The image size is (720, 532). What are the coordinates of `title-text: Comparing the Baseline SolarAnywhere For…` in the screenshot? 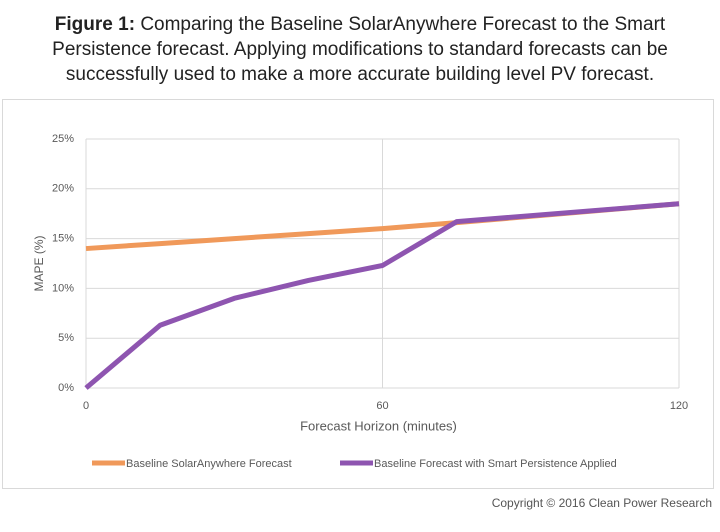 It's located at (360, 49).